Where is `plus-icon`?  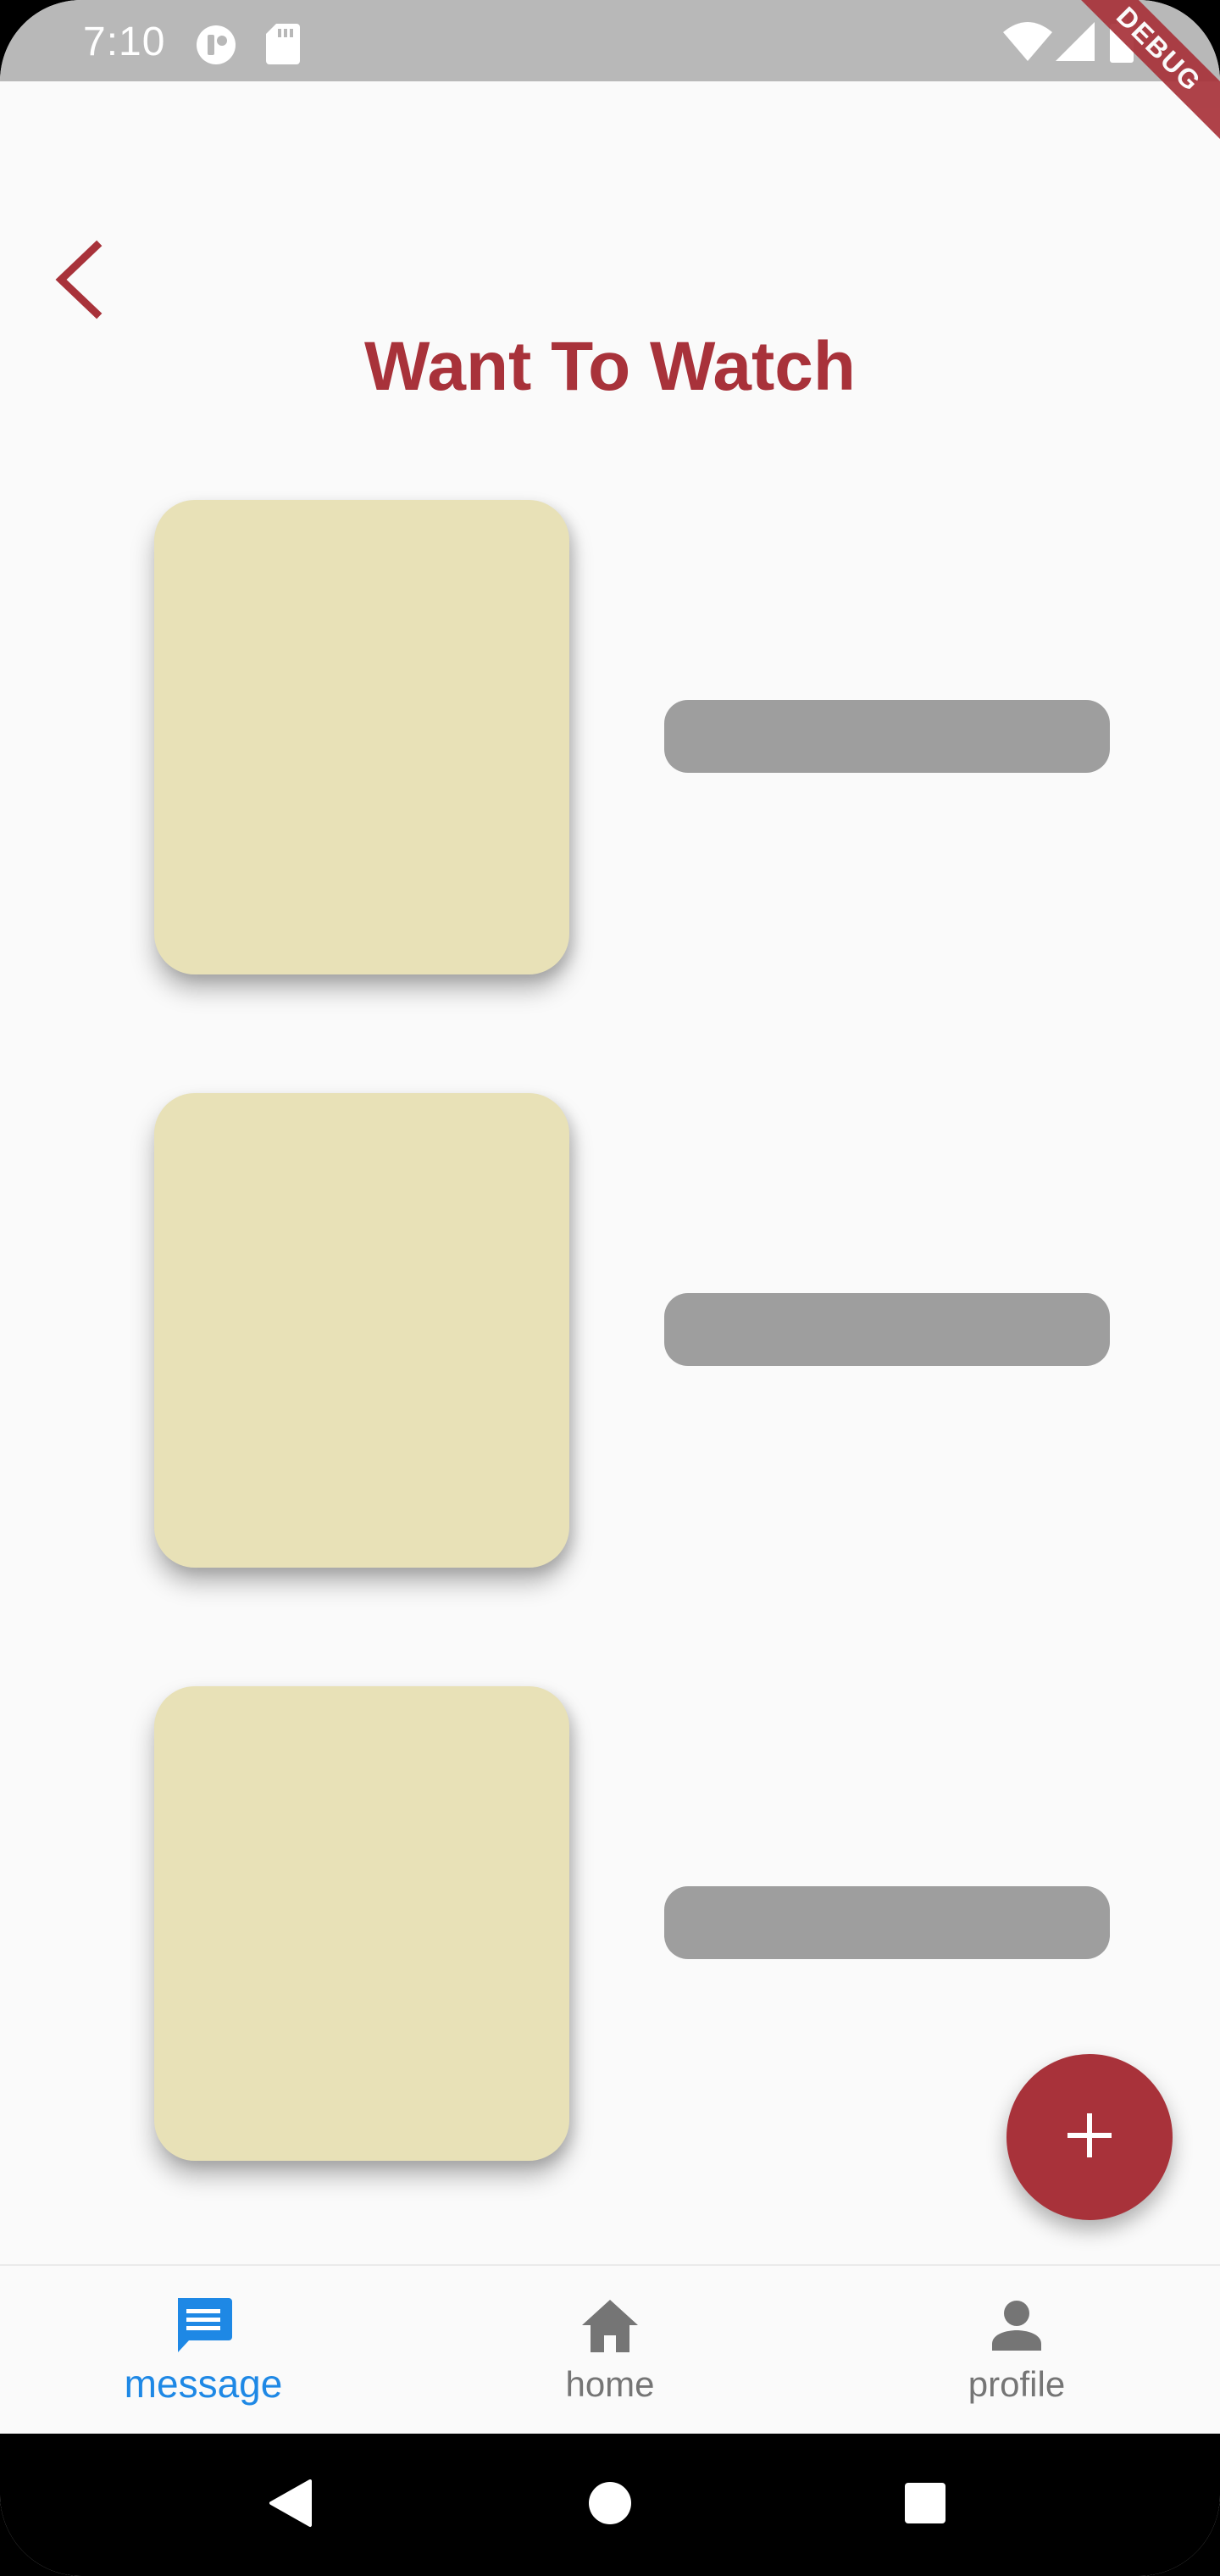 plus-icon is located at coordinates (1089, 2137).